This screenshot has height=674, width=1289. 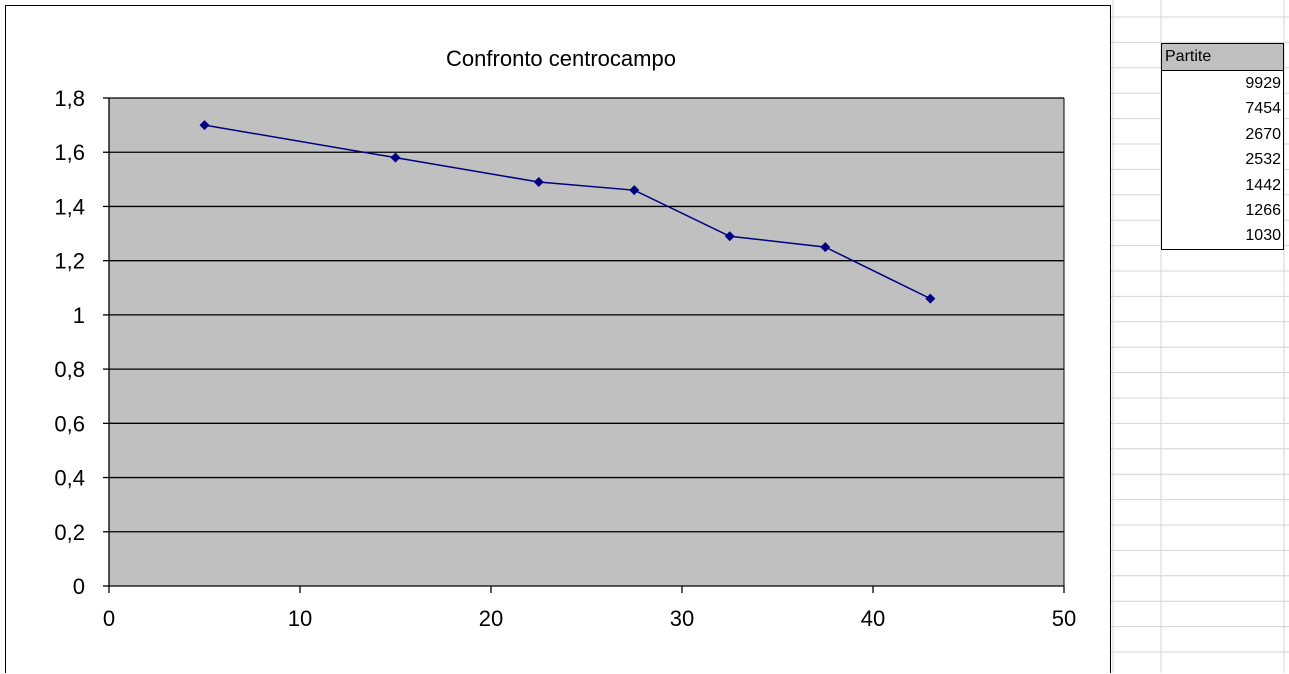 What do you see at coordinates (1222, 57) in the screenshot?
I see `partite-header: Partite` at bounding box center [1222, 57].